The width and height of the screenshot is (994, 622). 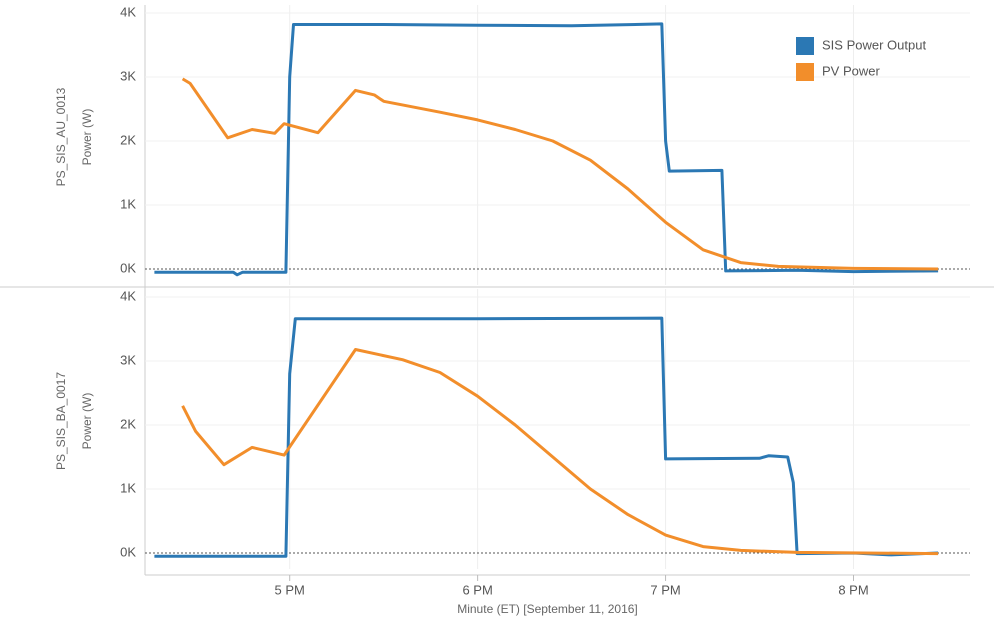 What do you see at coordinates (874, 44) in the screenshot?
I see `legend-label: SIS Power Output` at bounding box center [874, 44].